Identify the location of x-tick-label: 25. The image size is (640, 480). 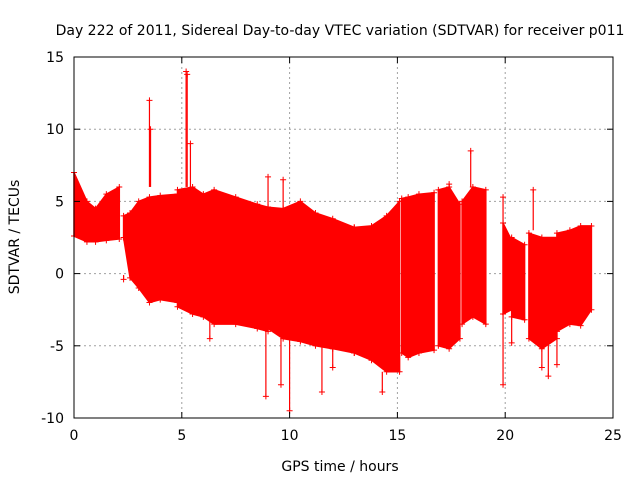
(613, 436).